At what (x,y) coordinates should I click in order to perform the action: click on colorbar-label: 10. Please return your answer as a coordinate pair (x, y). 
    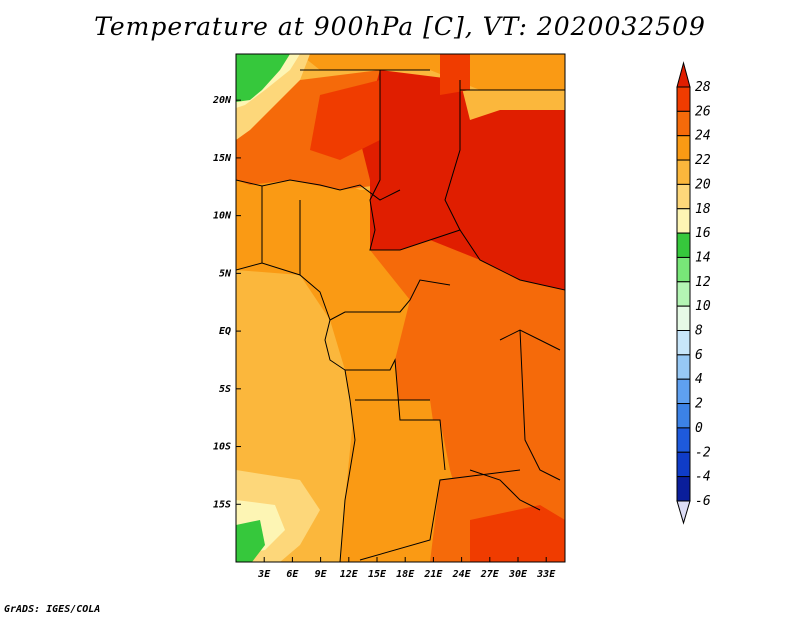
    Looking at the image, I should click on (703, 306).